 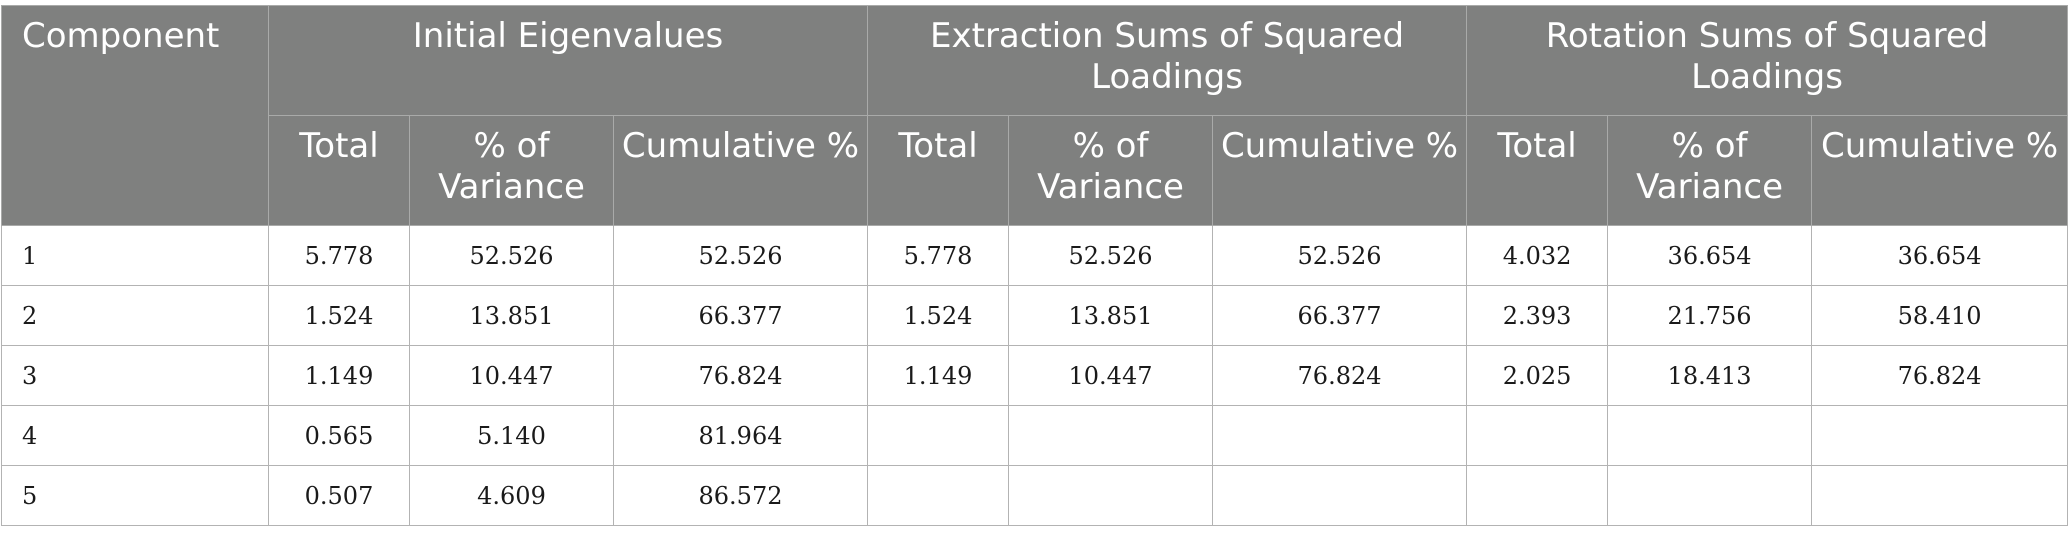 I want to click on table-row: 5 0.507 4.609 86.572, so click(x=1034, y=495).